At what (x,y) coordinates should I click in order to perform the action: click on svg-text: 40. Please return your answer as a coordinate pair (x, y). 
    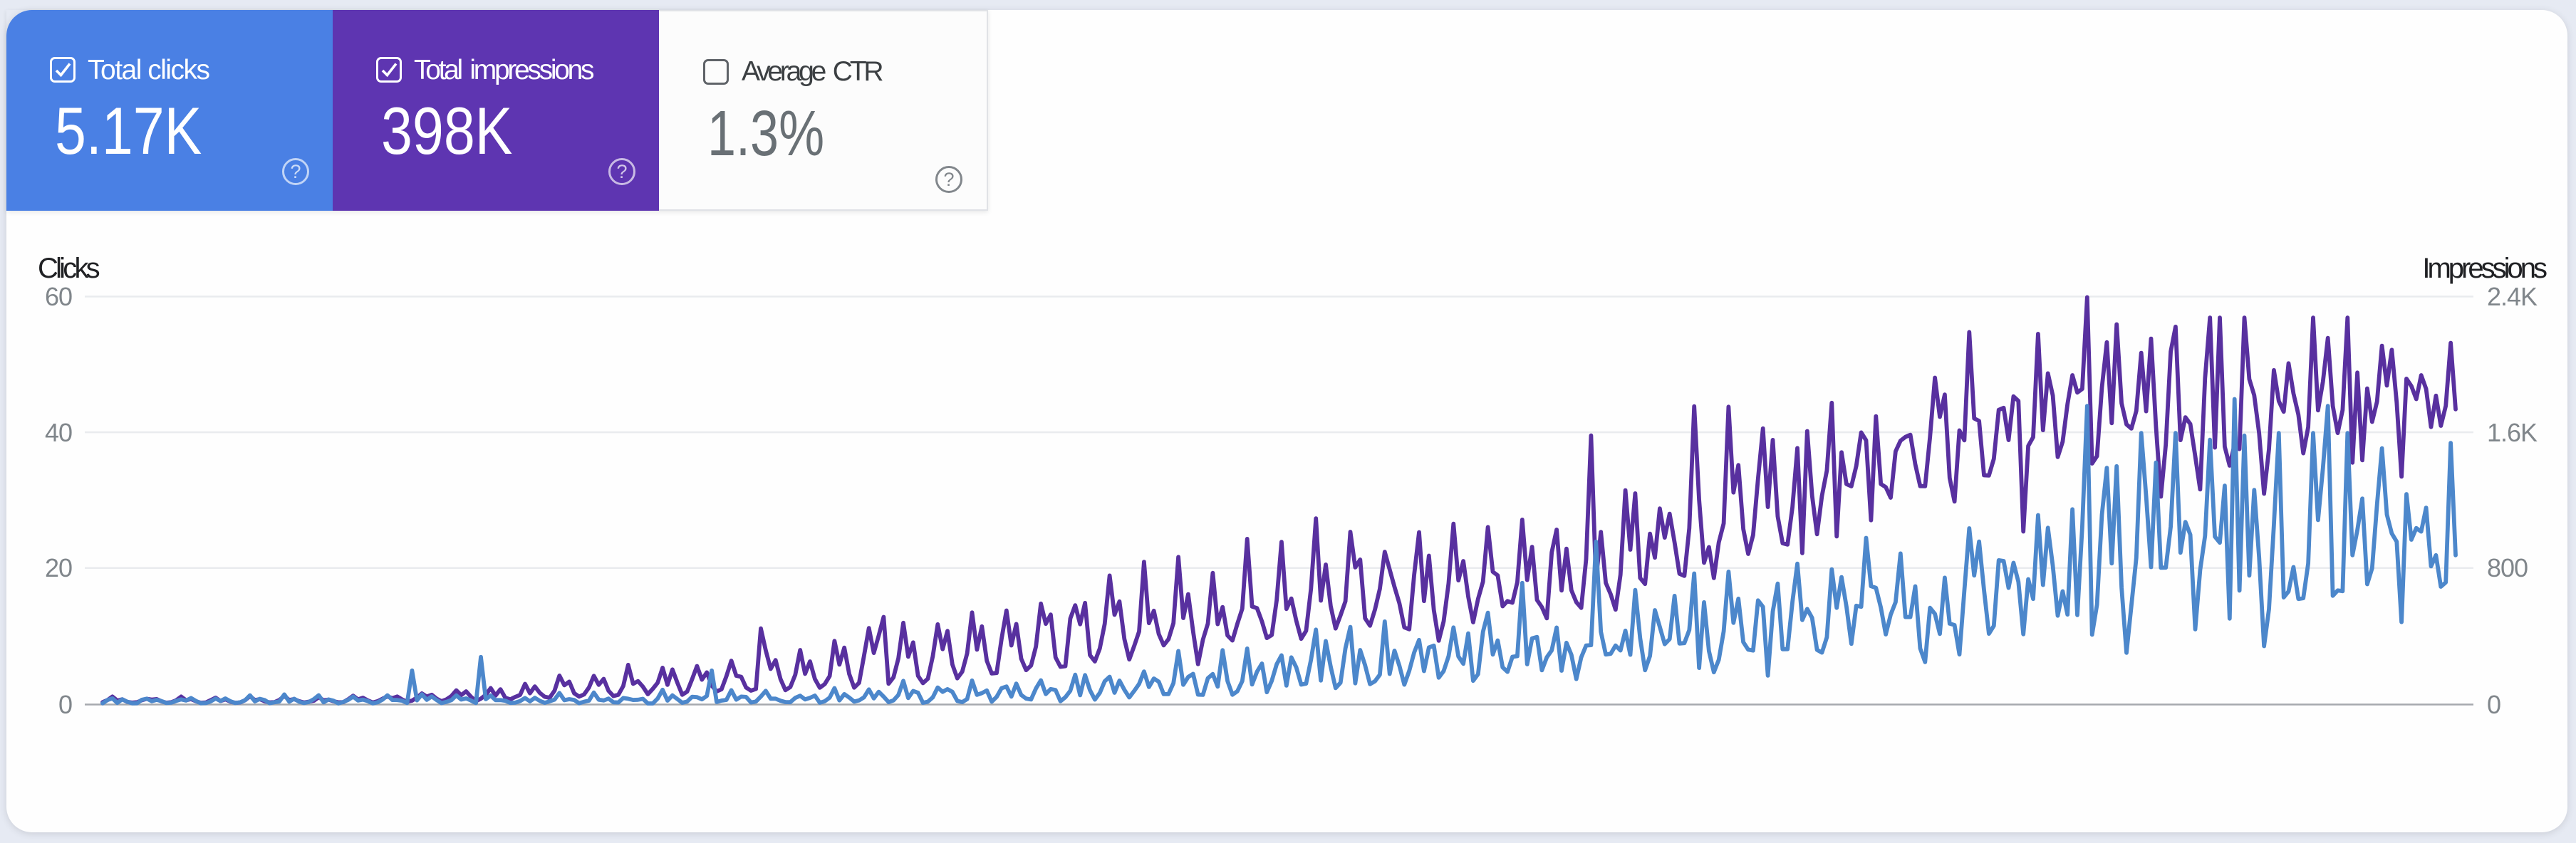
    Looking at the image, I should click on (58, 432).